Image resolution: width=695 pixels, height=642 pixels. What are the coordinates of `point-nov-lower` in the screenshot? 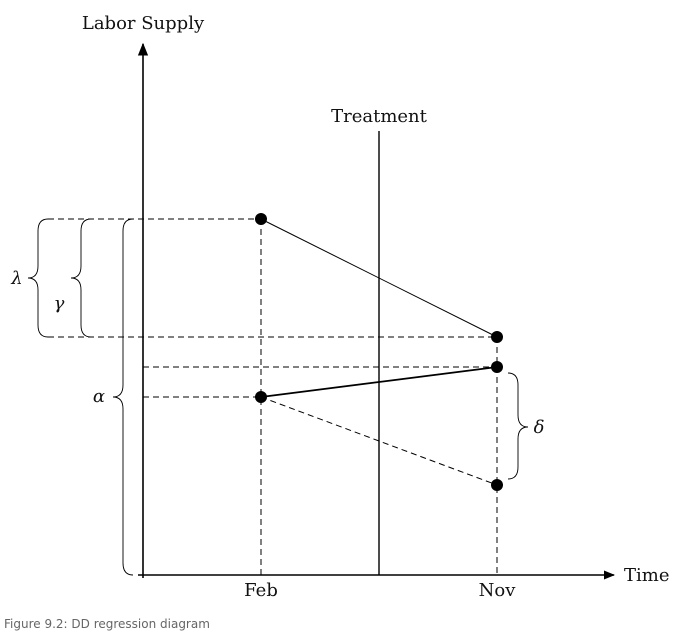 It's located at (497, 367).